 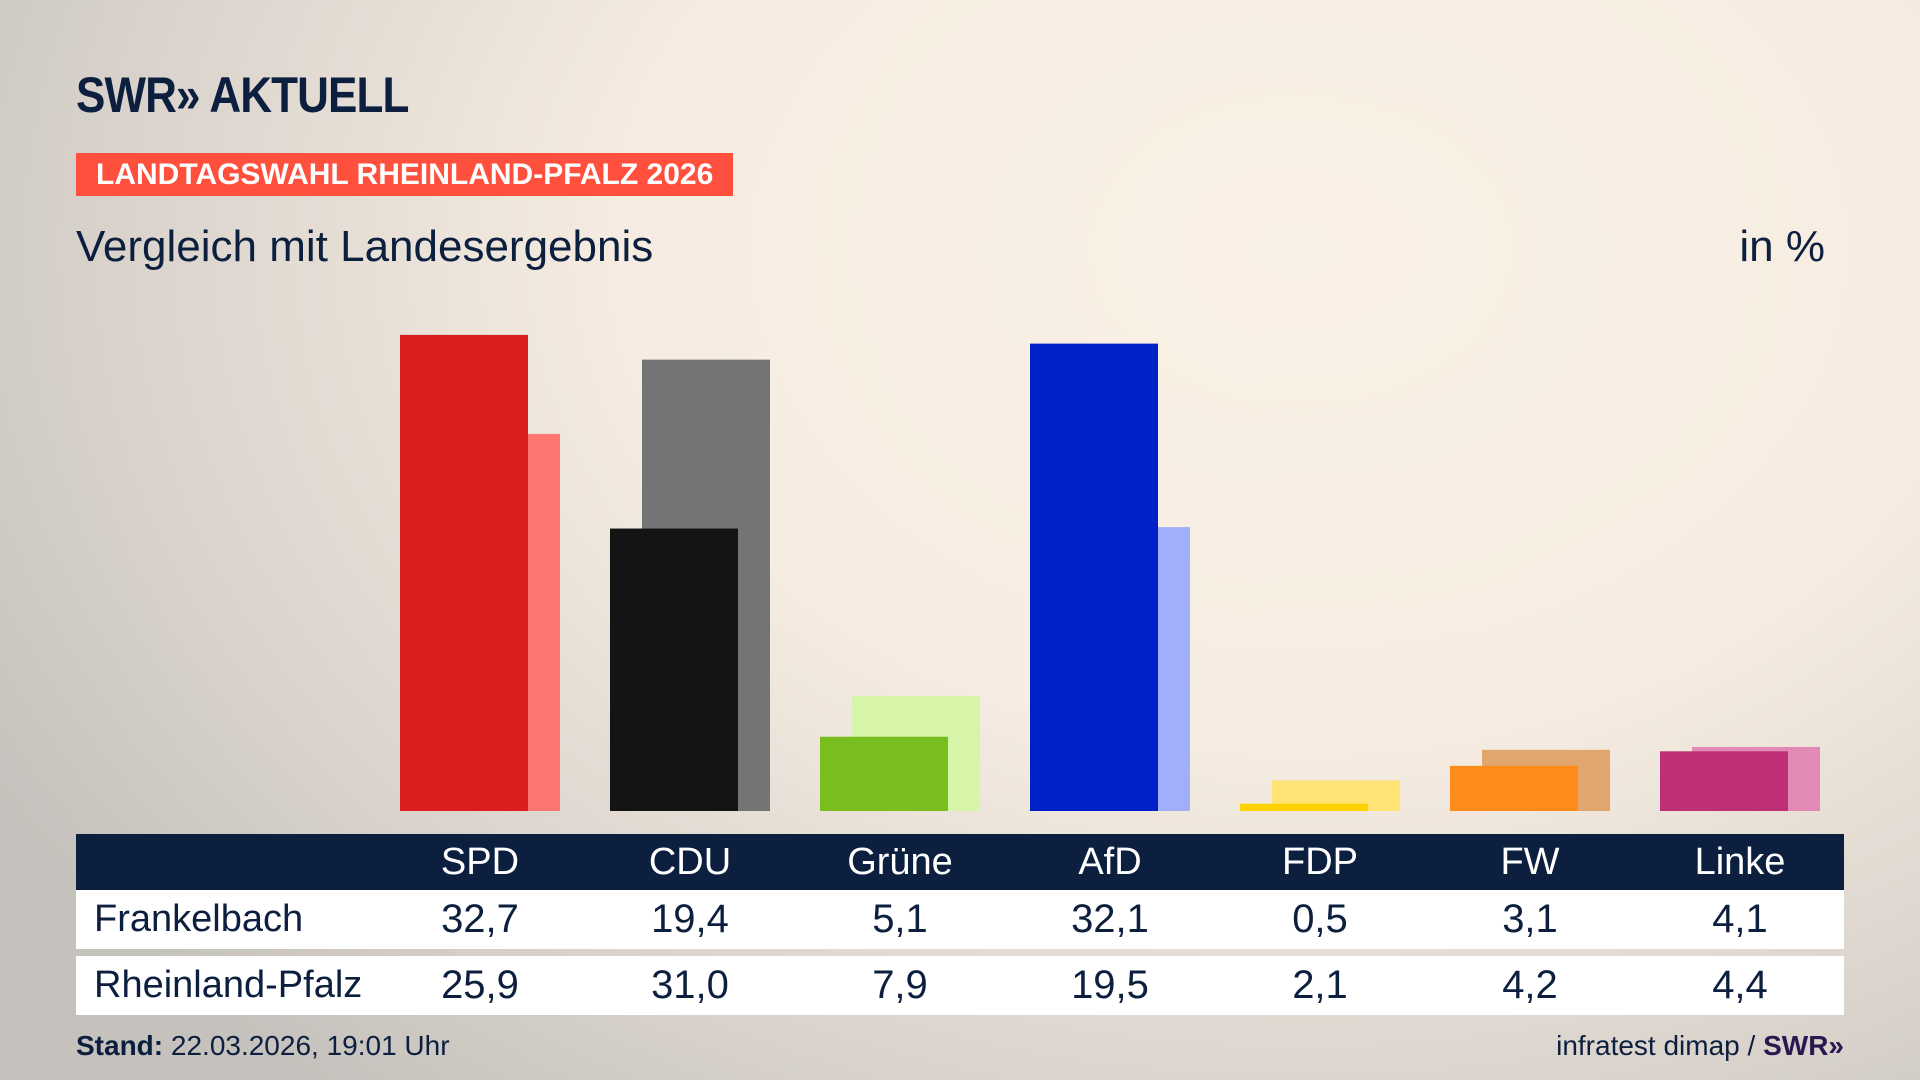 I want to click on election-banner: LANDTAGSWAHL RHEINLAND-PFALZ 2026, so click(x=405, y=174).